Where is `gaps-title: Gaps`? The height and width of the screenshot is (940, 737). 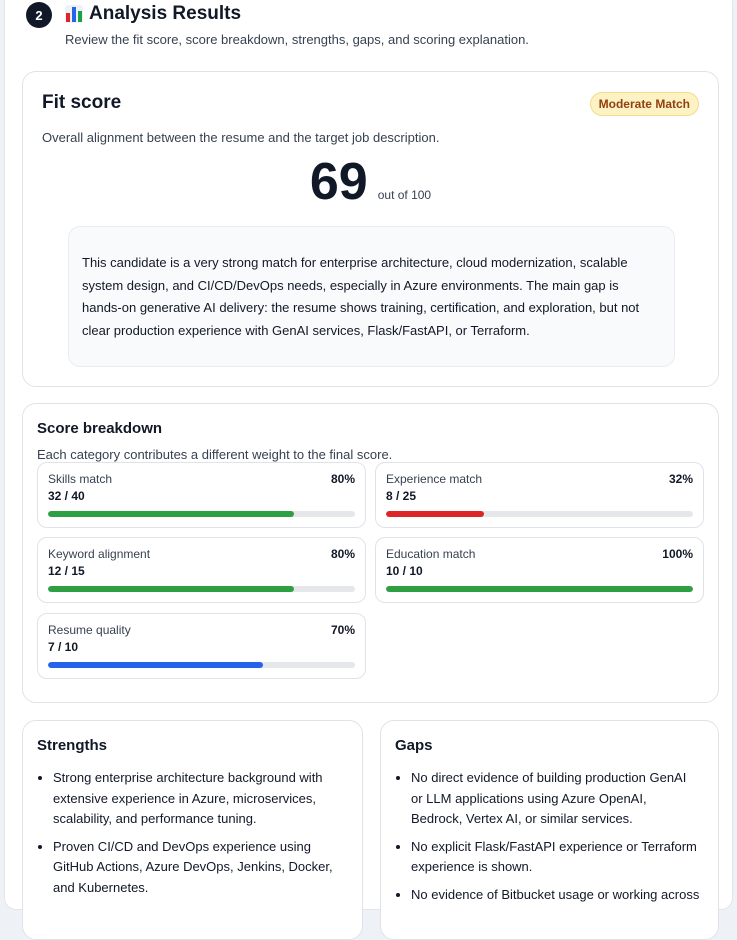
gaps-title: Gaps is located at coordinates (414, 745).